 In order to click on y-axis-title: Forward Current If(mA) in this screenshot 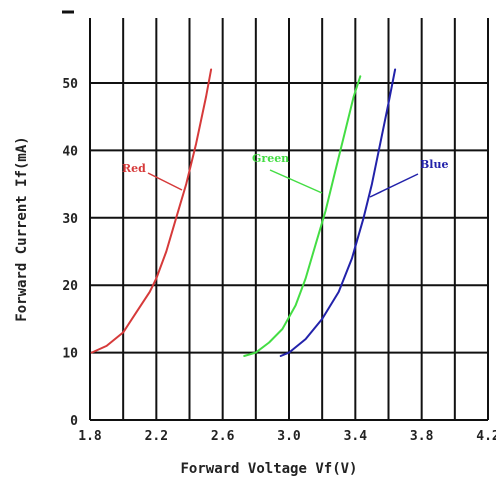, I will do `click(22, 228)`.